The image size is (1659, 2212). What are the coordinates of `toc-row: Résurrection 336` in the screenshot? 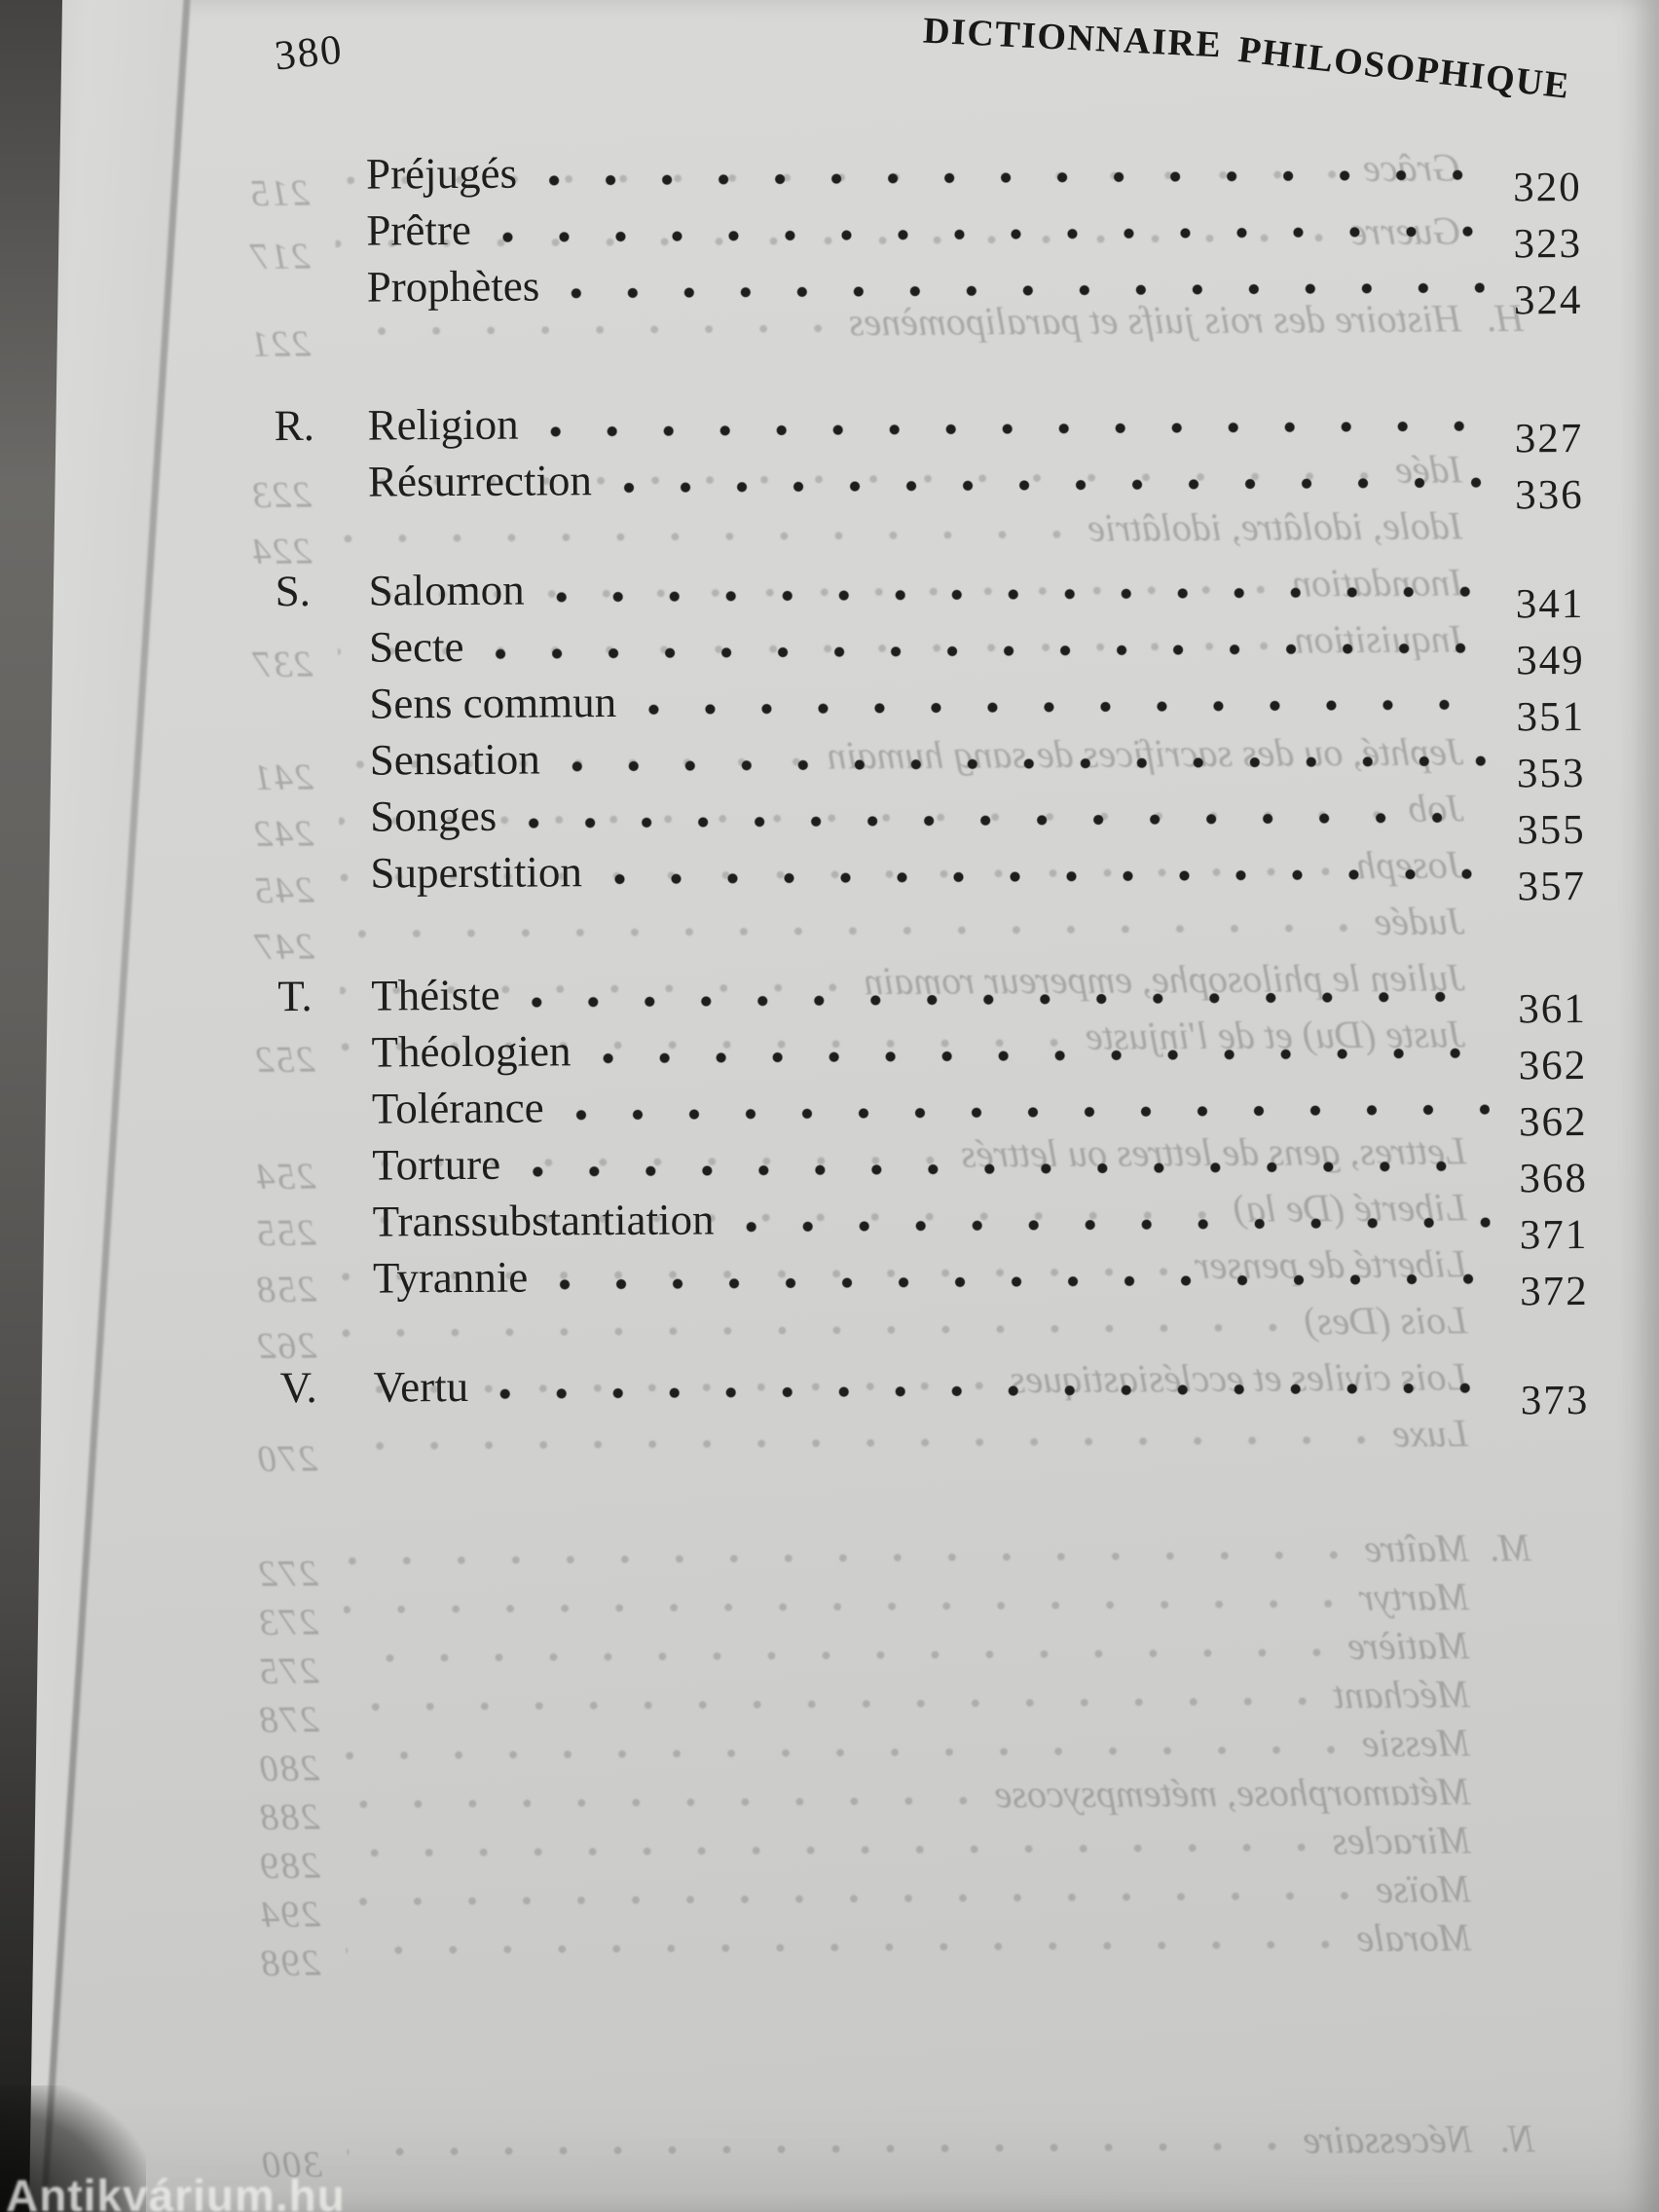 It's located at (939, 479).